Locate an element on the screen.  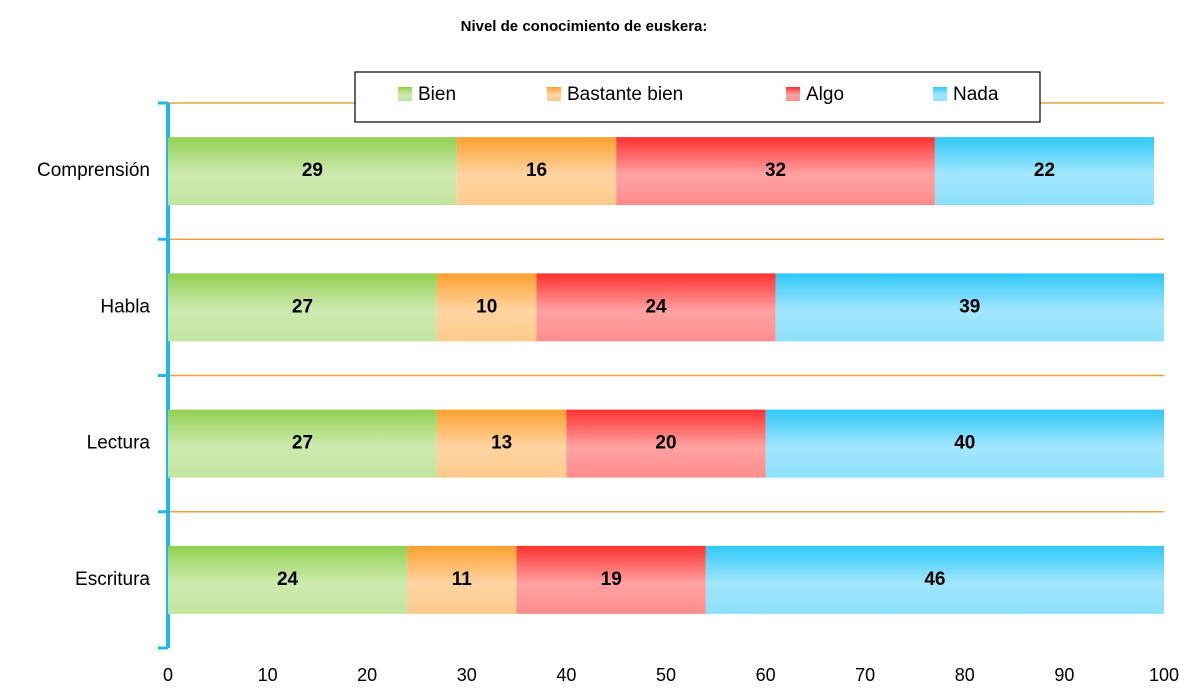
x-tick-label: 0 is located at coordinates (168, 675).